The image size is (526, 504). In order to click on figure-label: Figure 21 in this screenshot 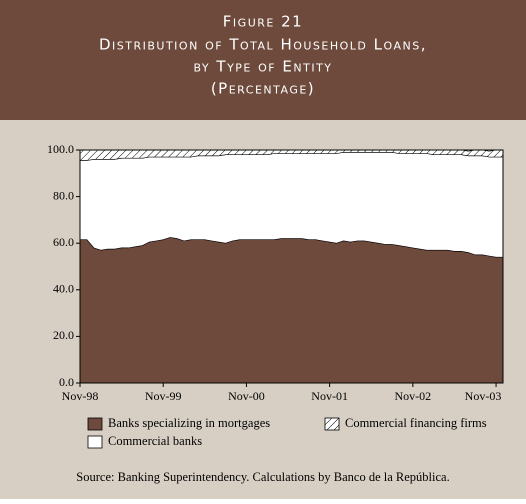, I will do `click(263, 22)`.